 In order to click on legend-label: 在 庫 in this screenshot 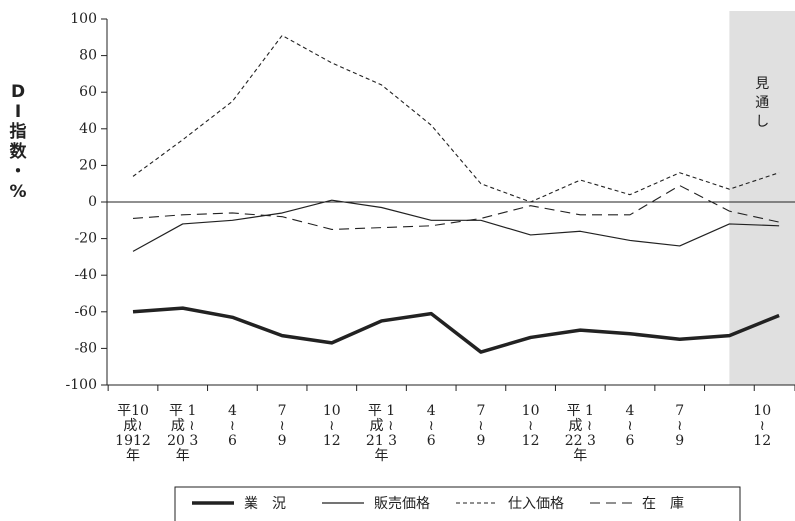, I will do `click(663, 503)`.